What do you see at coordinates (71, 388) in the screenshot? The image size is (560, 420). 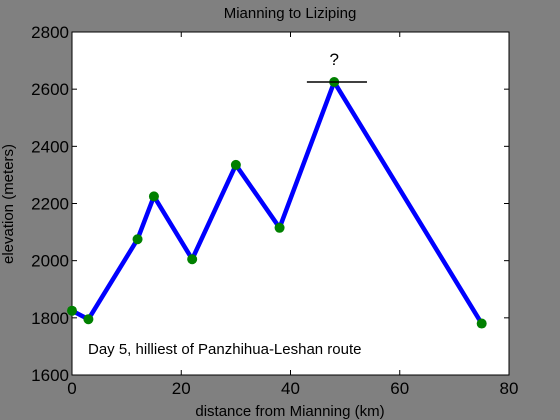 I see `x-tick-label: 0` at bounding box center [71, 388].